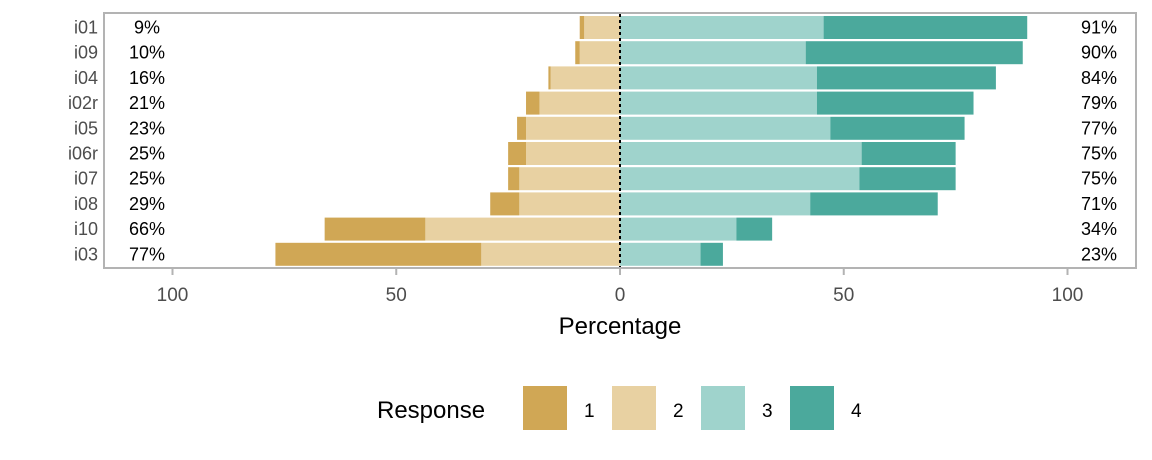  What do you see at coordinates (1099, 28) in the screenshot?
I see `high-pct-i01: 91%` at bounding box center [1099, 28].